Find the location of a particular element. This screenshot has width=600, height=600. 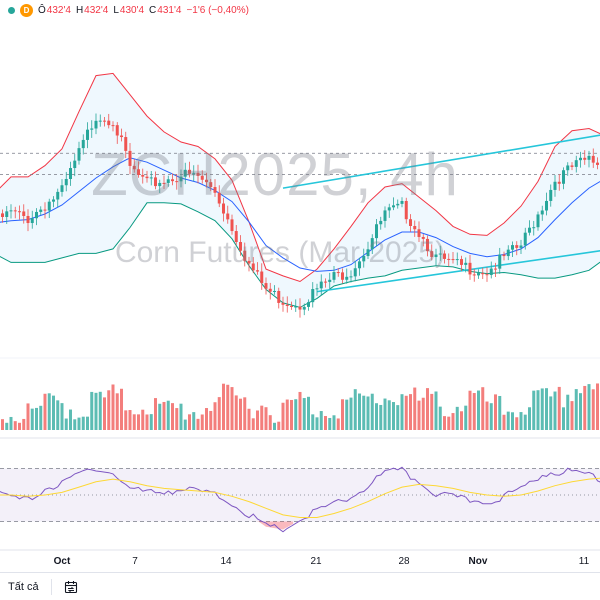

volume-pane is located at coordinates (300, 404).